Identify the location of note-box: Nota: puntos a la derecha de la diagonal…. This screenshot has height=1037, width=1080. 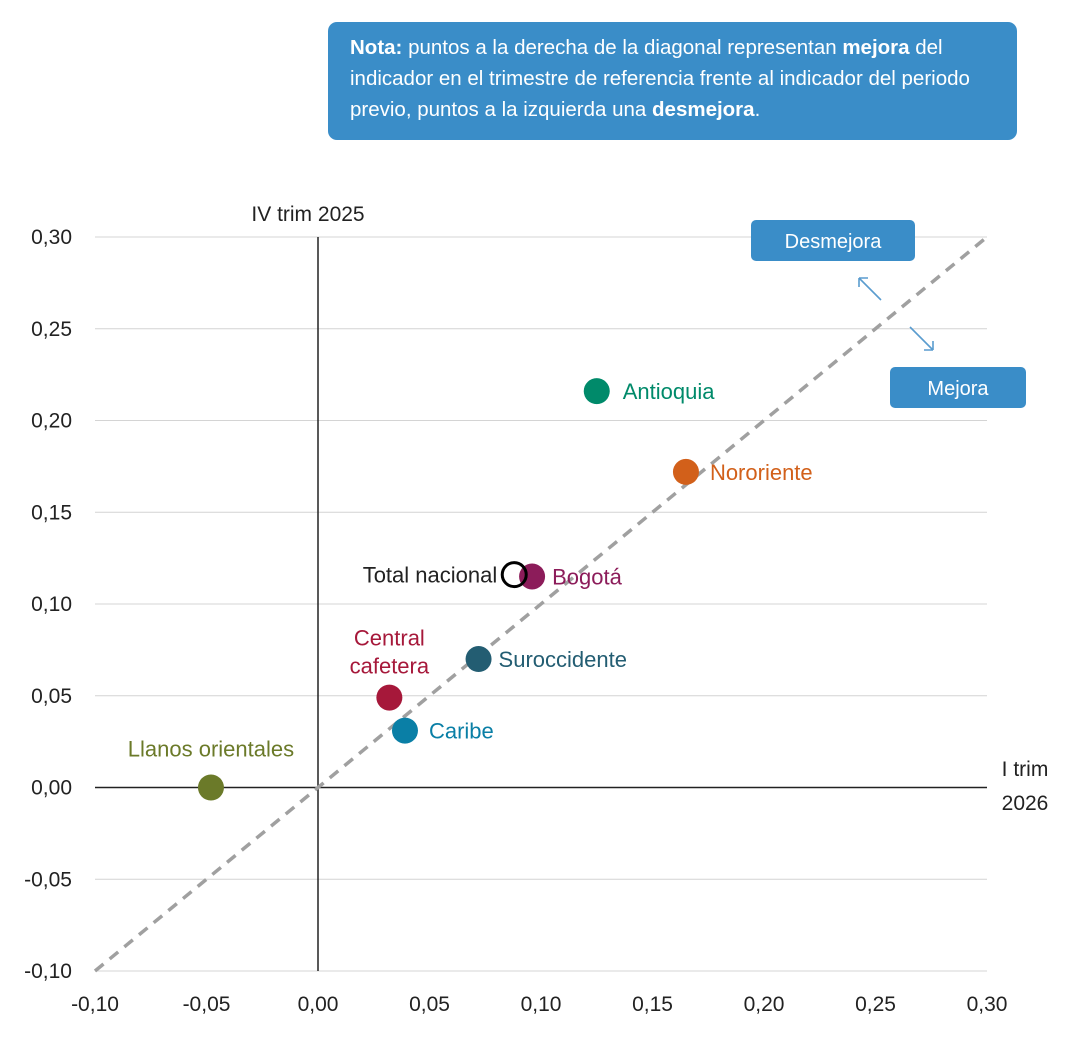
(672, 81).